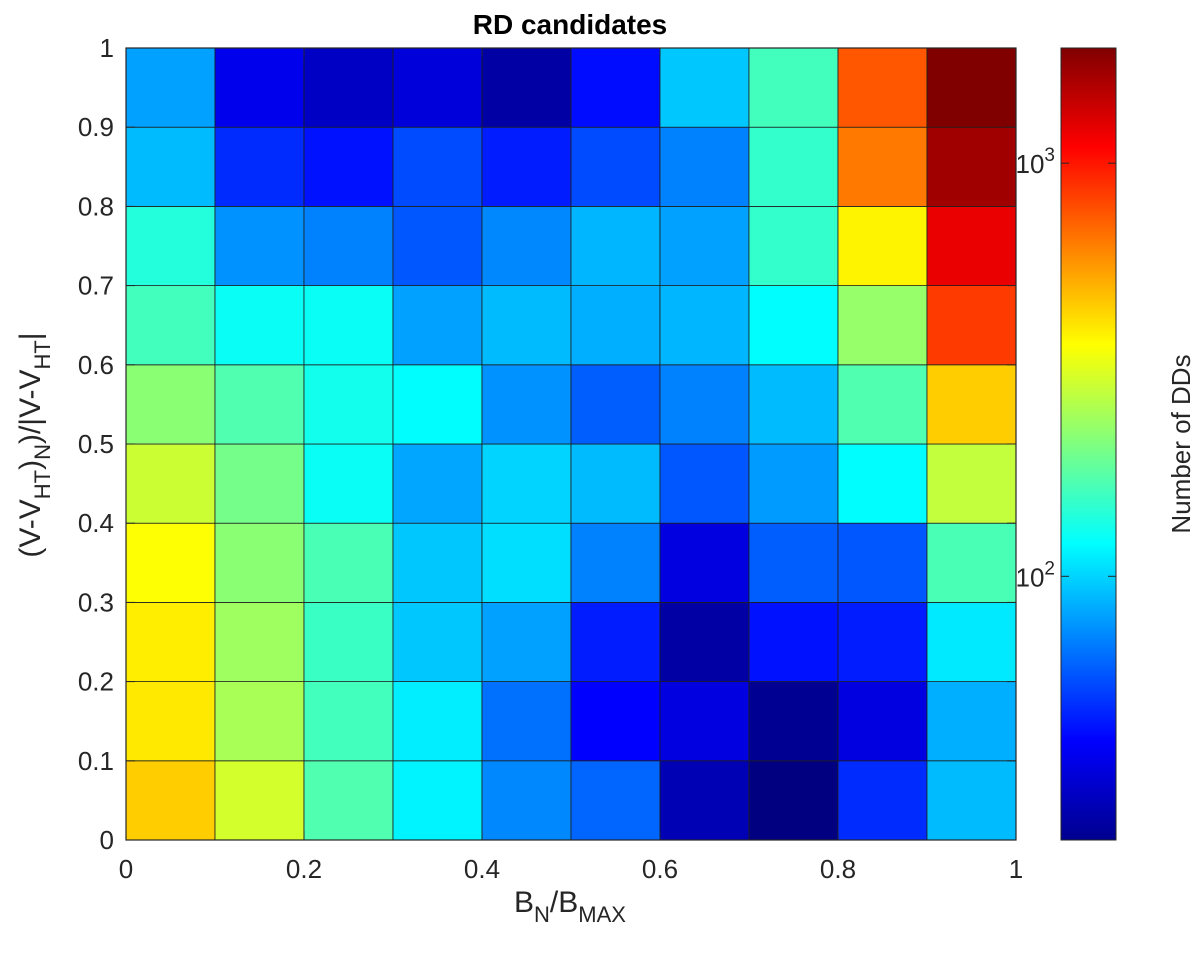 The image size is (1200, 956). Describe the element at coordinates (126, 869) in the screenshot. I see `x-tick-label: 0` at that location.